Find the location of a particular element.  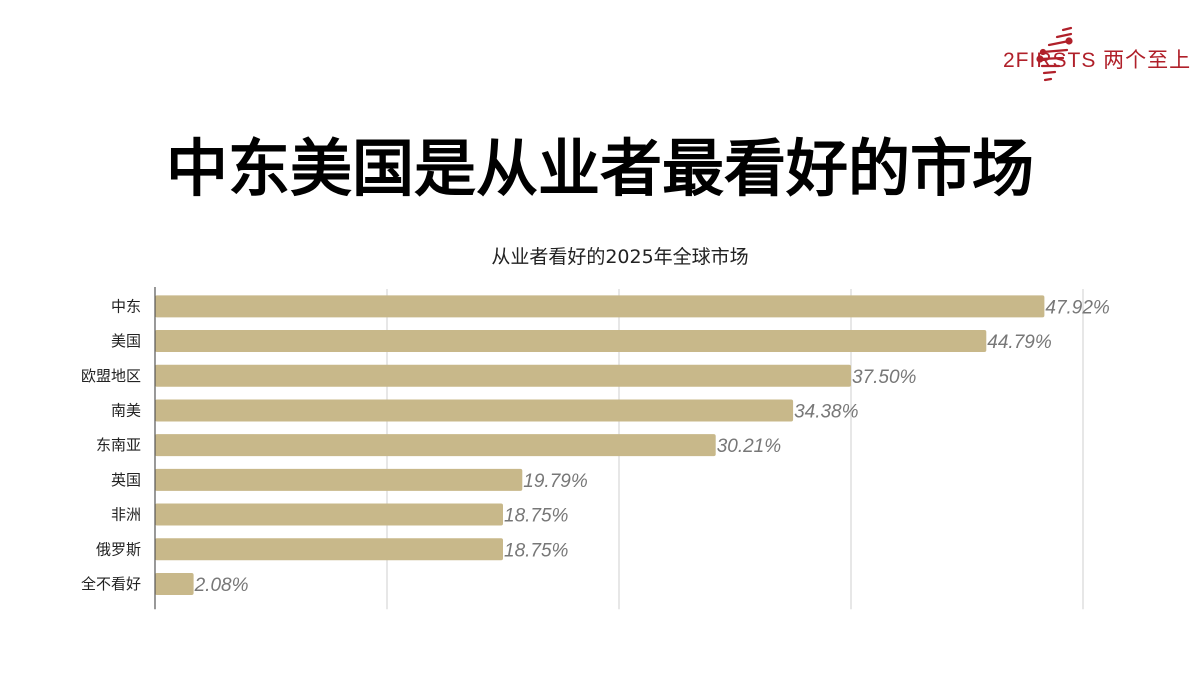

category-label: 南美 is located at coordinates (126, 410).